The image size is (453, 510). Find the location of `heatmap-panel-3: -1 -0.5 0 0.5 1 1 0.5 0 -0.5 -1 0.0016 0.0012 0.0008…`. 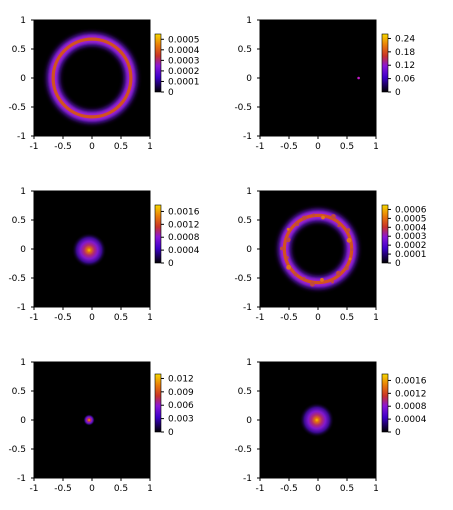

heatmap-panel-3: -1 -0.5 0 0.5 1 1 0.5 0 -0.5 -1 0.0016 0.0012 0.0008… is located at coordinates (103, 255).